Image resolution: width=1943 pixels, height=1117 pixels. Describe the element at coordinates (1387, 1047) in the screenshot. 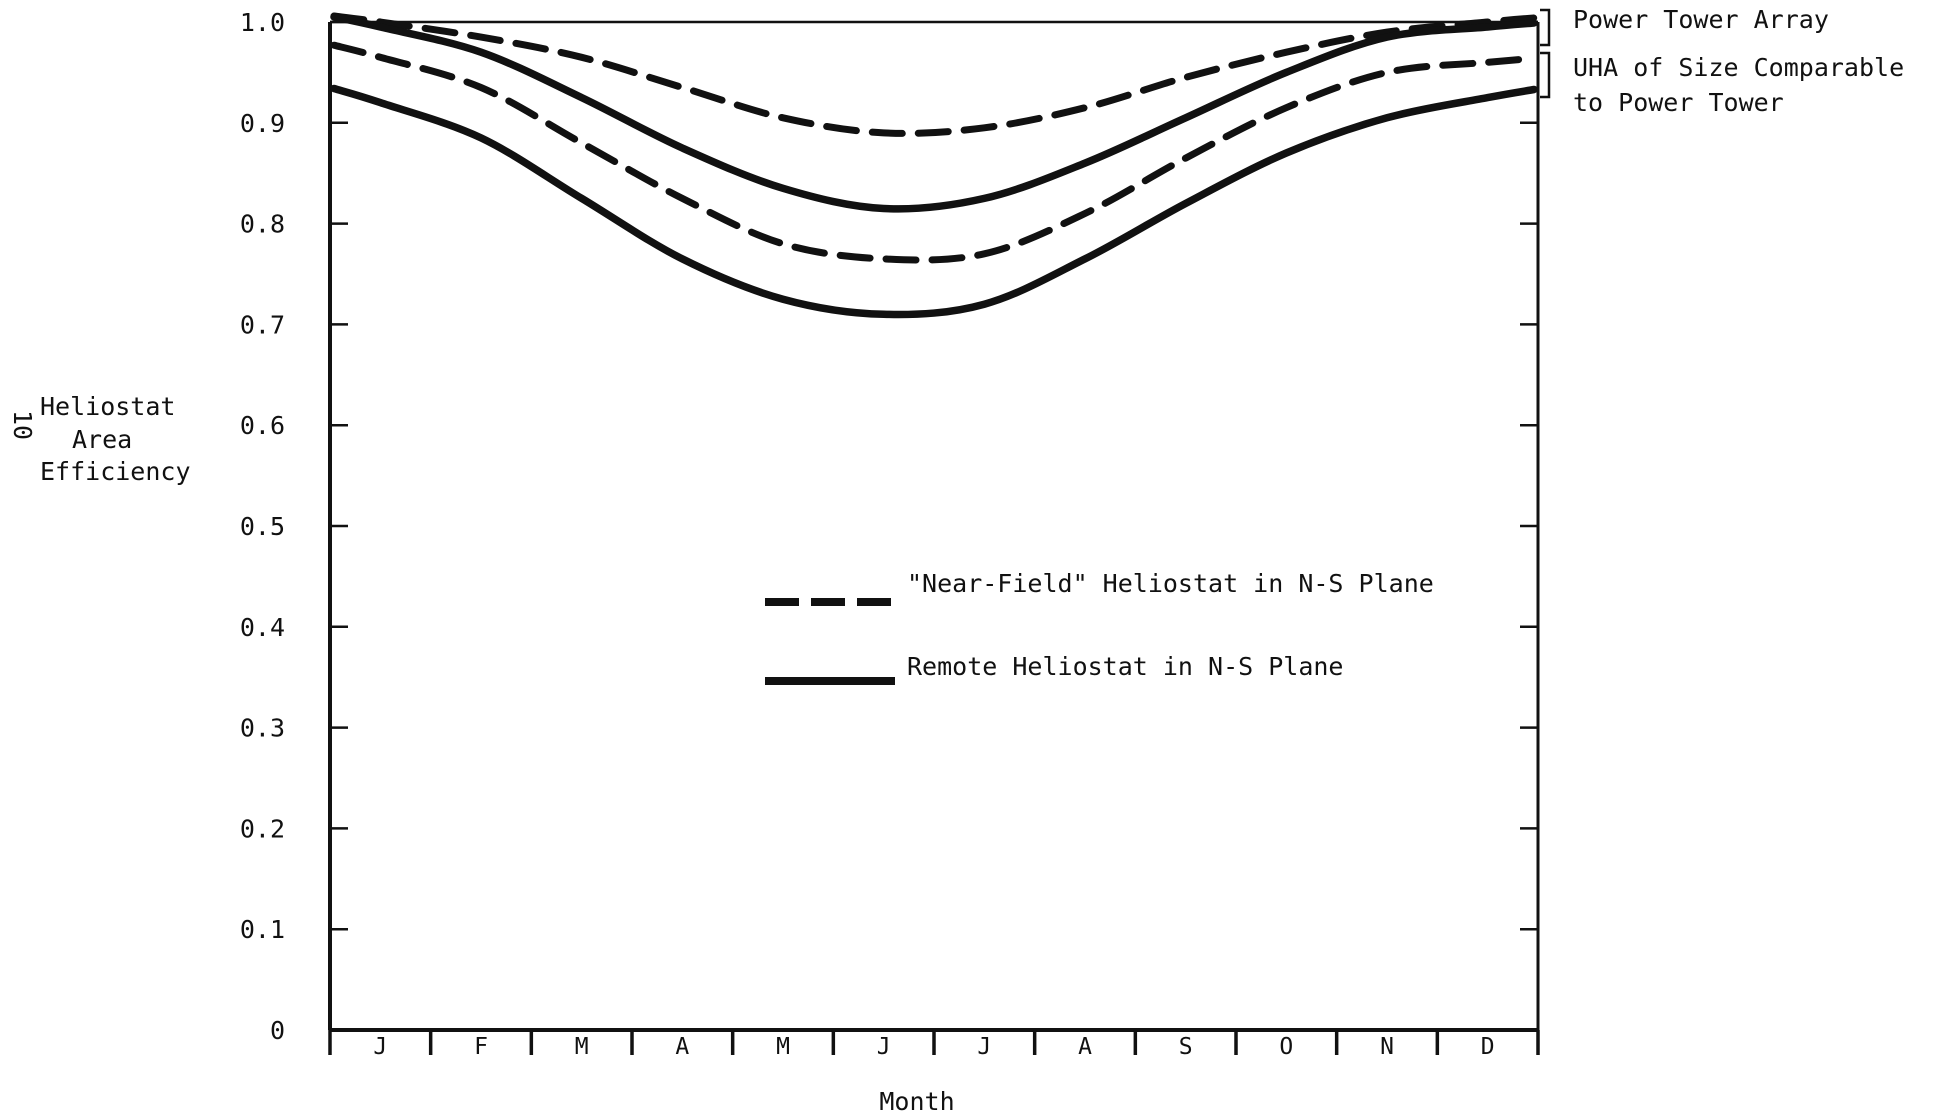

I see `x-tick-label: N` at that location.